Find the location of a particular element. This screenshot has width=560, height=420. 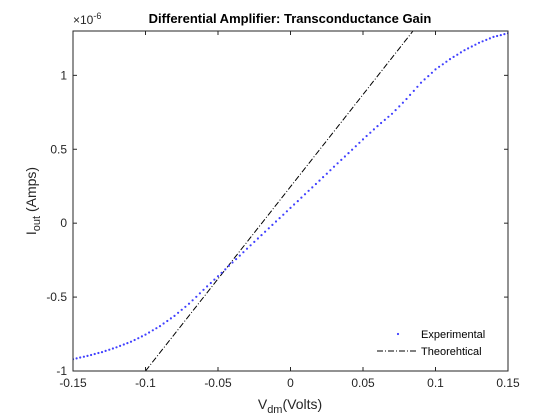

x-tick-label: -0.05 is located at coordinates (218, 383).